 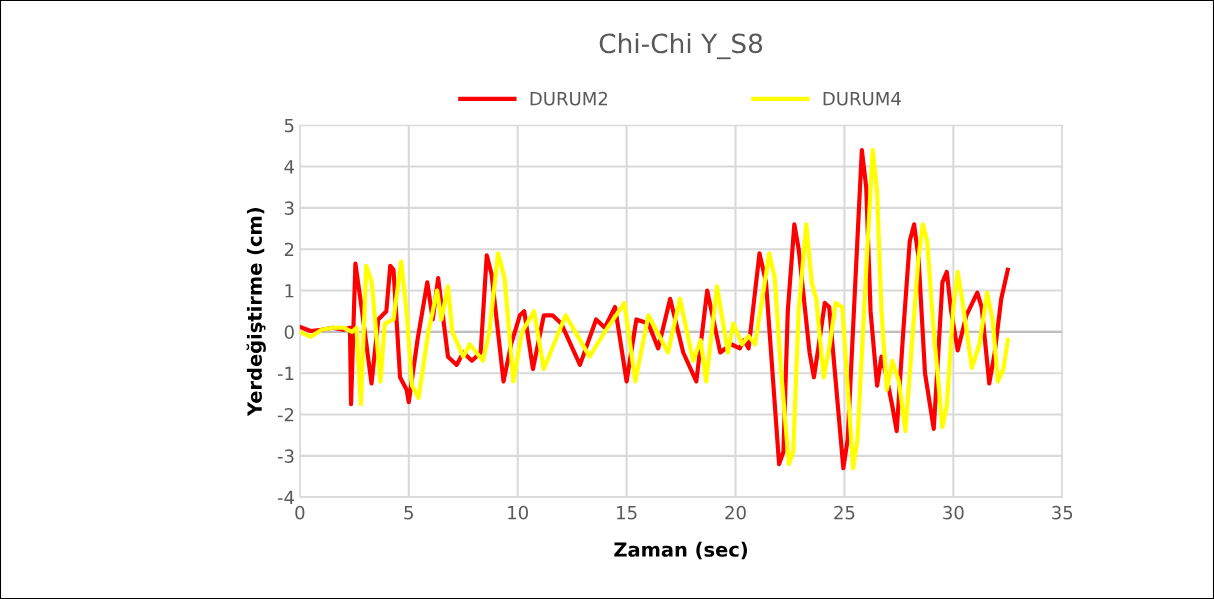 What do you see at coordinates (681, 550) in the screenshot?
I see `x-axis-title: Zaman (sec)` at bounding box center [681, 550].